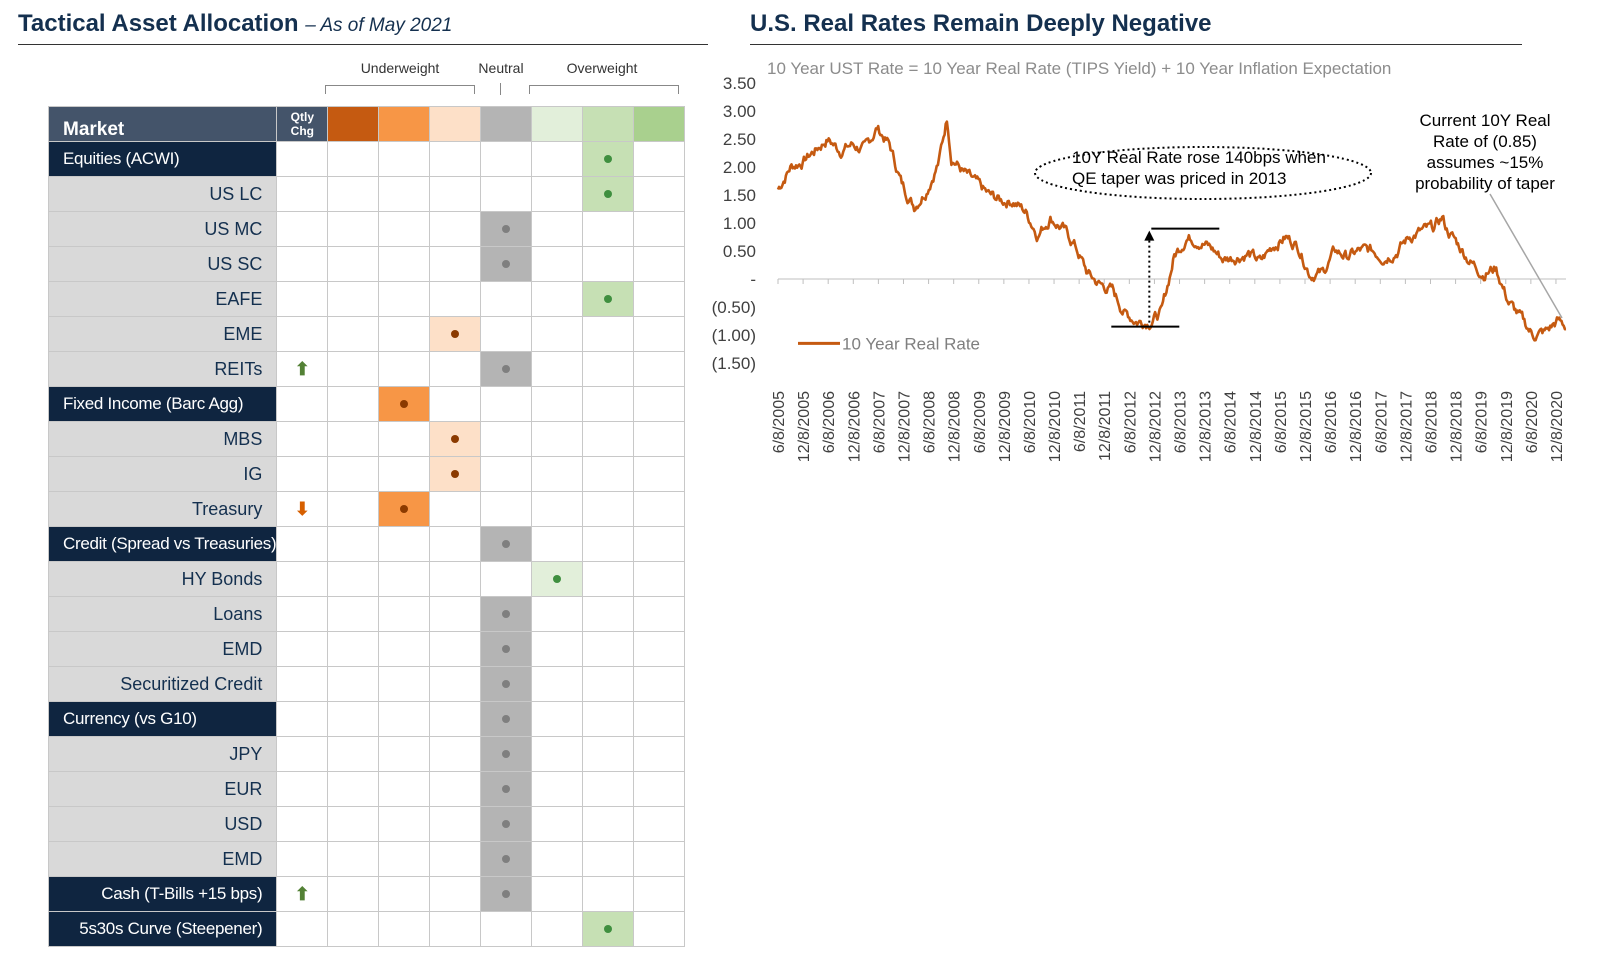  I want to click on table-row: Cash (T-Bills +15 bps) ⬆, so click(366, 894).